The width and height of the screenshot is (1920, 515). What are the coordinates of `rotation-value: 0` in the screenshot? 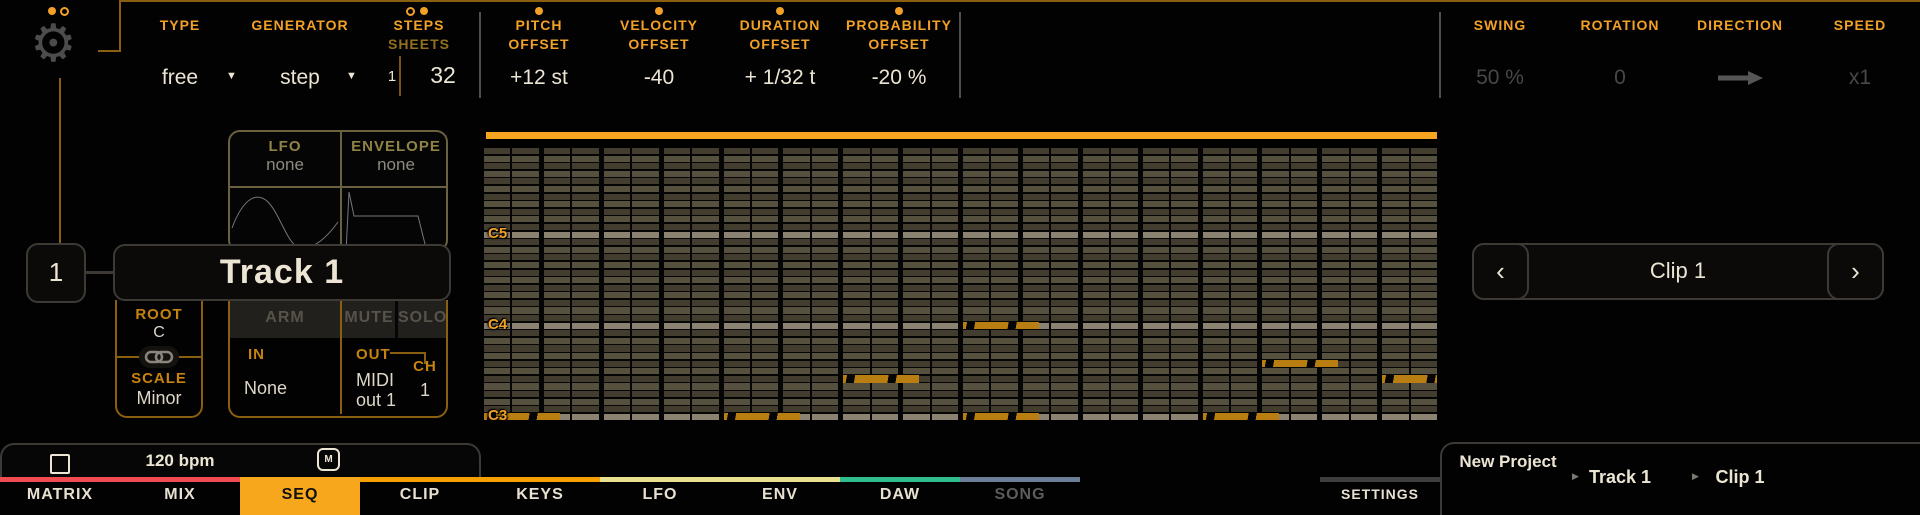 It's located at (1620, 77).